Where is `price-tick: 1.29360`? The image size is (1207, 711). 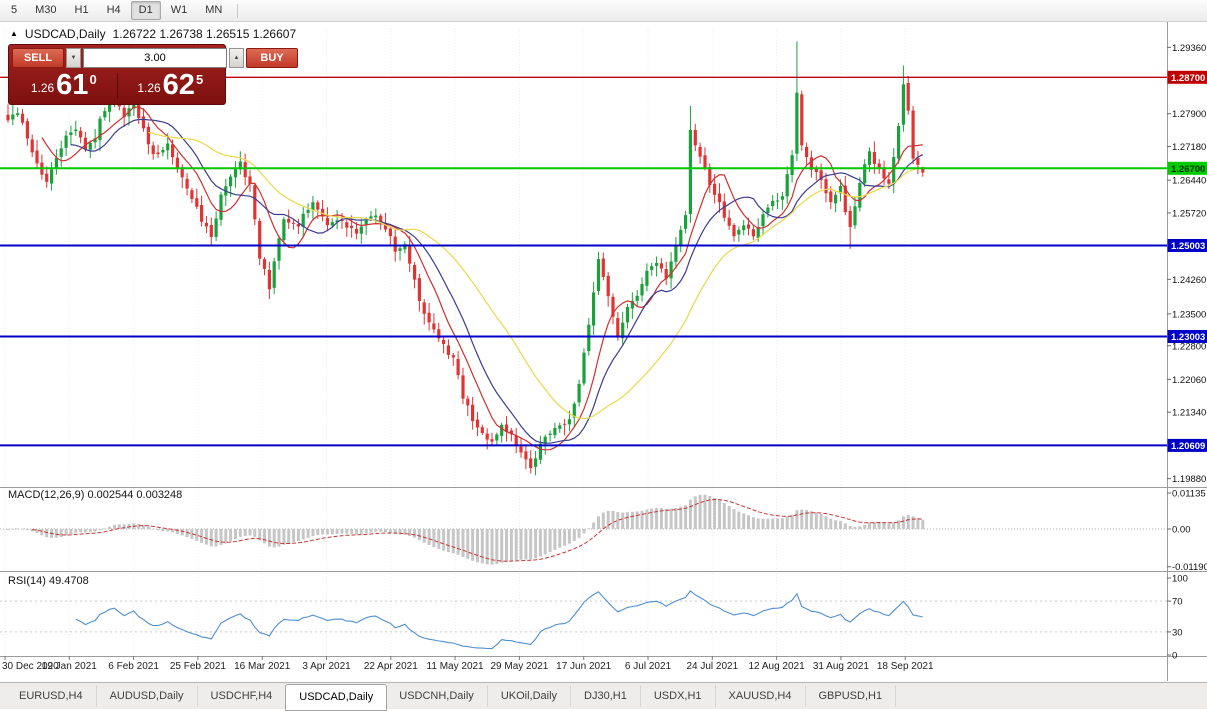
price-tick: 1.29360 is located at coordinates (1189, 48).